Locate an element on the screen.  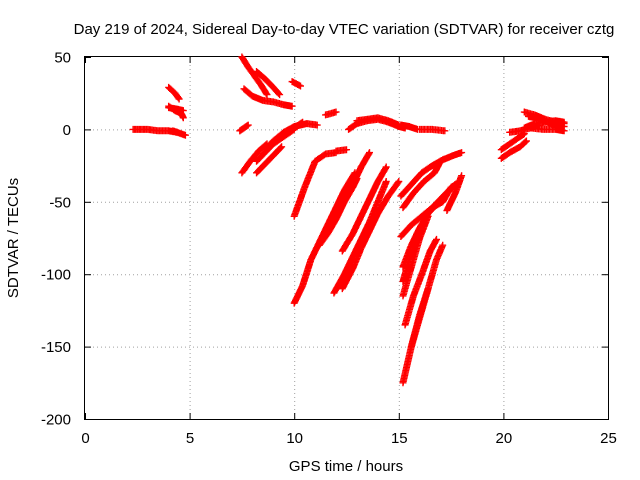
x-tick-label: 10 is located at coordinates (294, 438).